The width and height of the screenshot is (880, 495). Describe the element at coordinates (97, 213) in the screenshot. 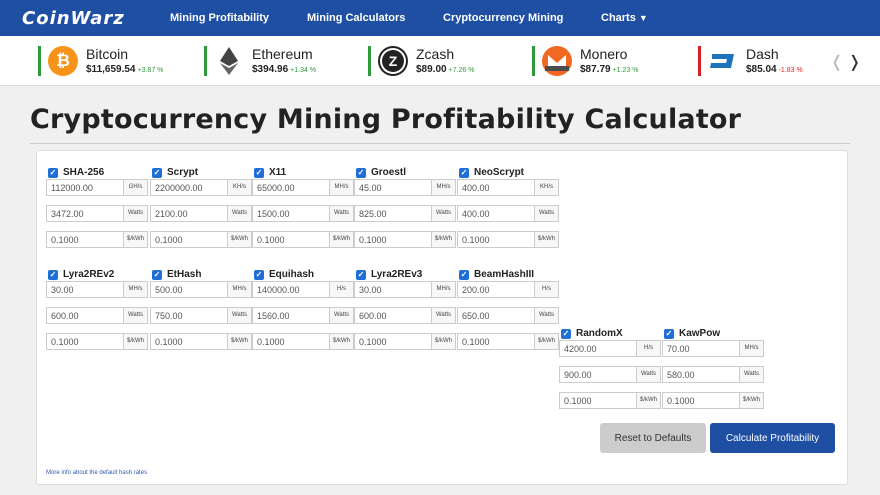

I see `power-input: 3472.00 Watts` at that location.